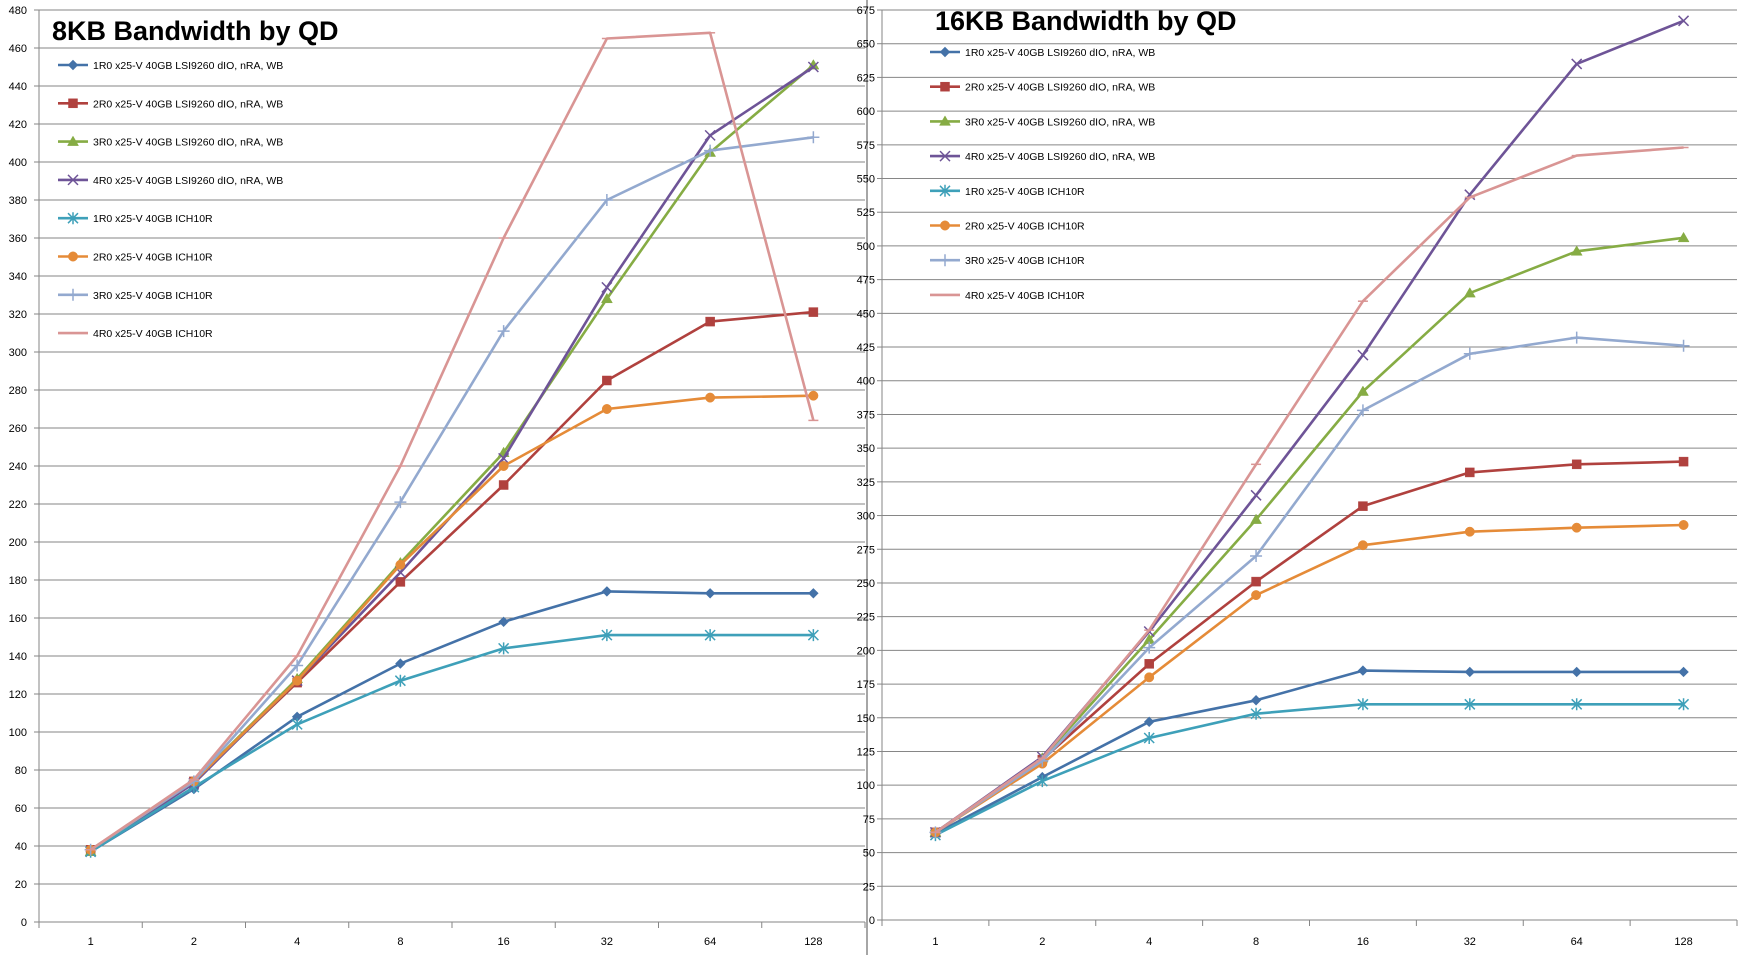 This screenshot has width=1739, height=955. Describe the element at coordinates (1470, 942) in the screenshot. I see `x-tick-label: 32` at that location.